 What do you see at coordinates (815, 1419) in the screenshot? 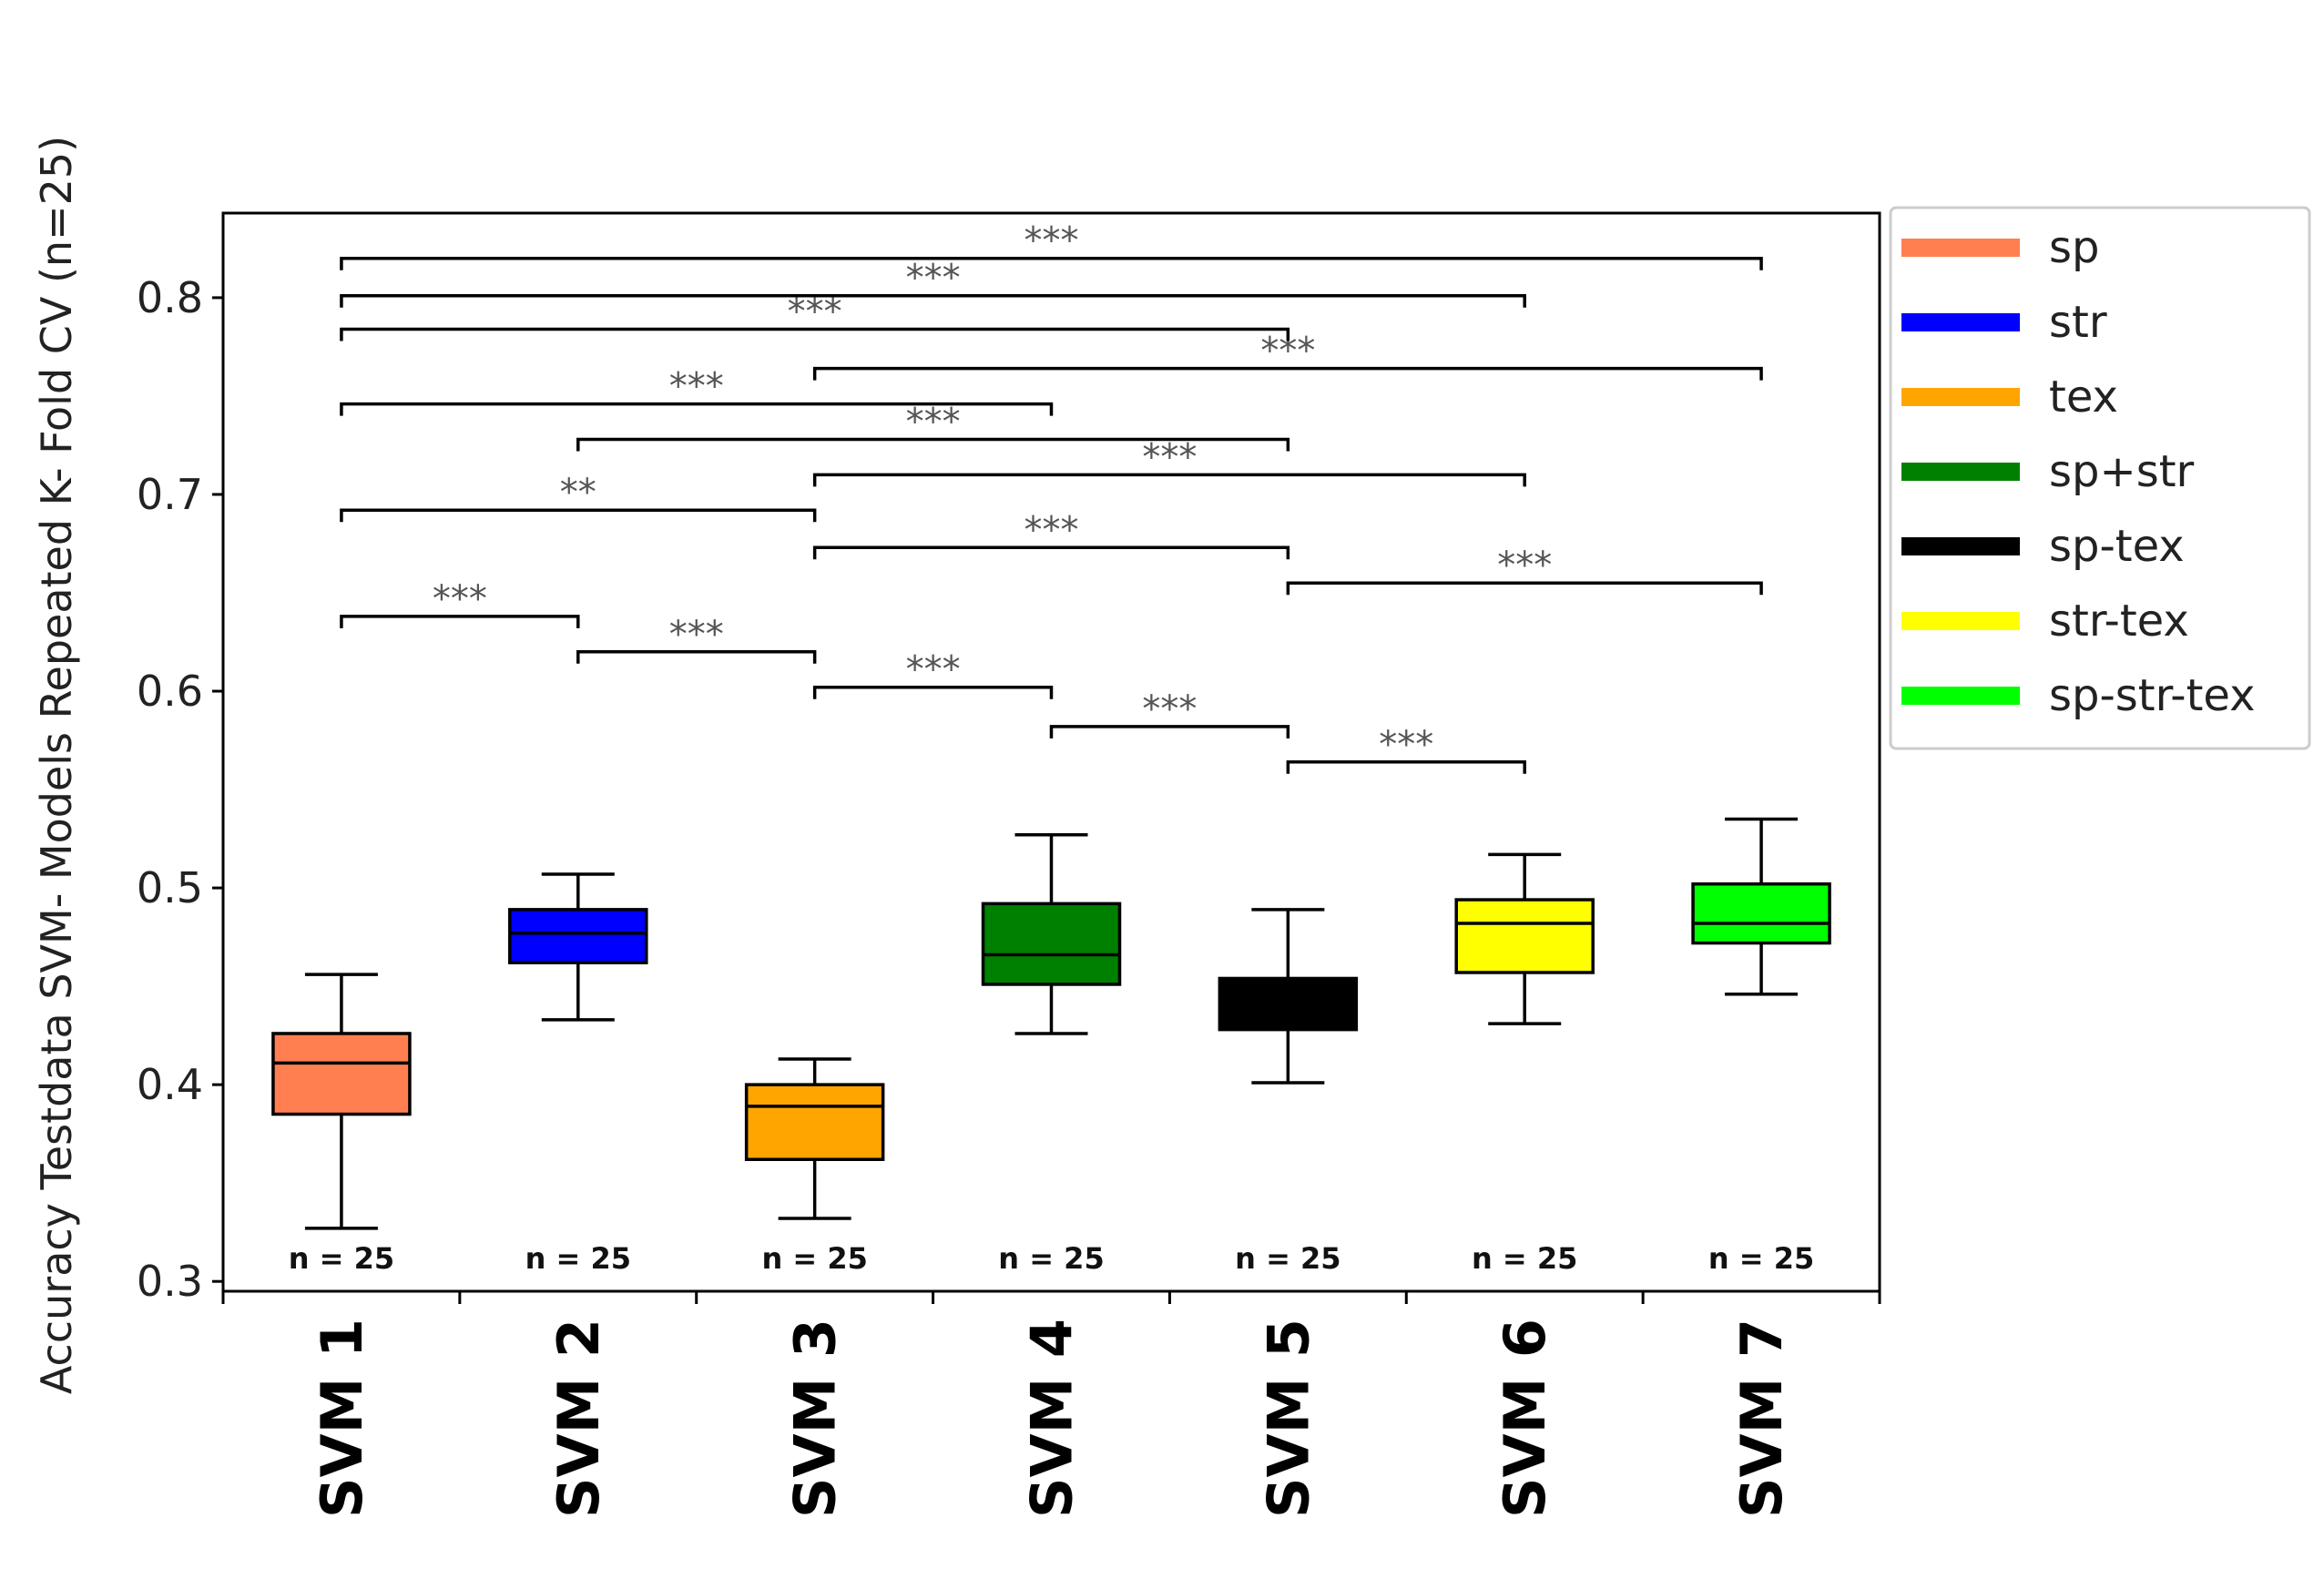
I see `x-category-label: SVM 3` at bounding box center [815, 1419].